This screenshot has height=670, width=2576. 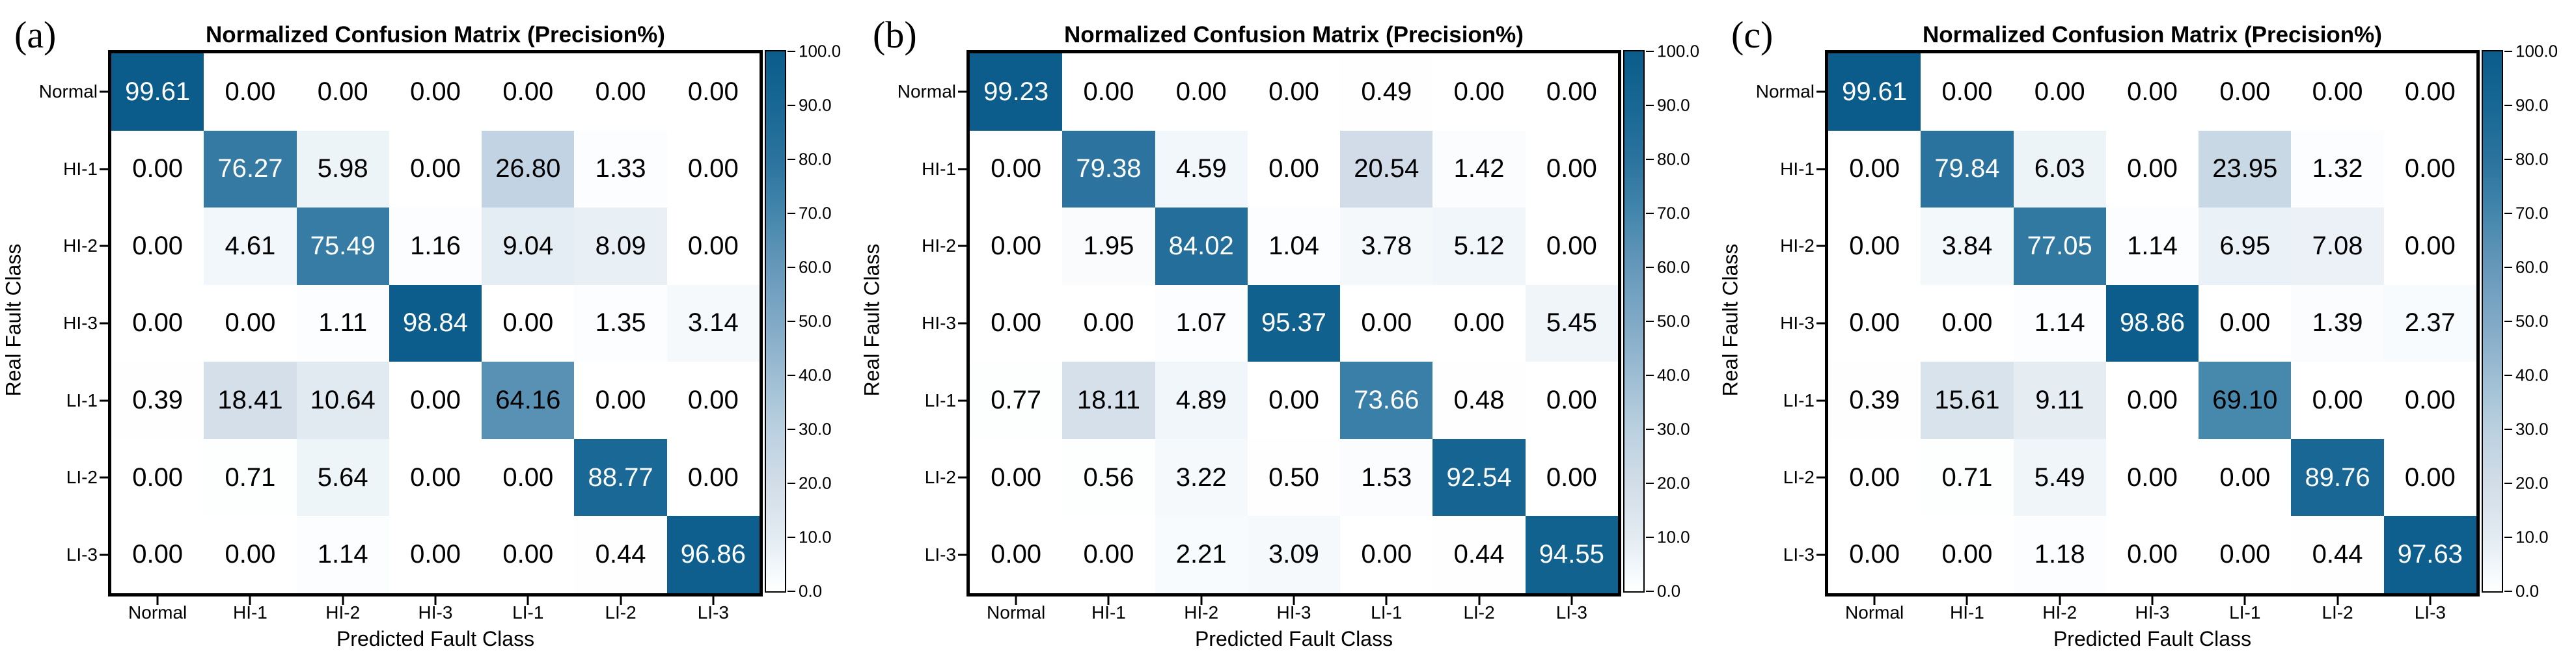 What do you see at coordinates (926, 92) in the screenshot?
I see `y-tick-label: Normal` at bounding box center [926, 92].